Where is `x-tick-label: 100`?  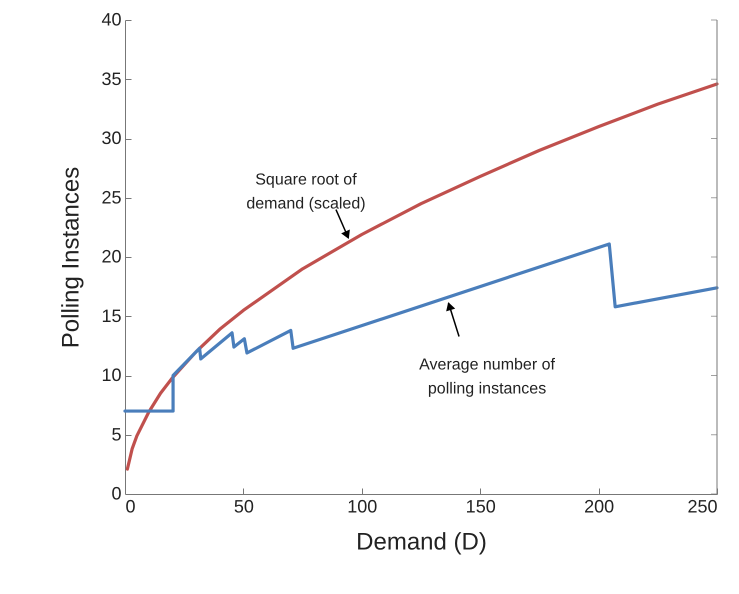
x-tick-label: 100 is located at coordinates (362, 506).